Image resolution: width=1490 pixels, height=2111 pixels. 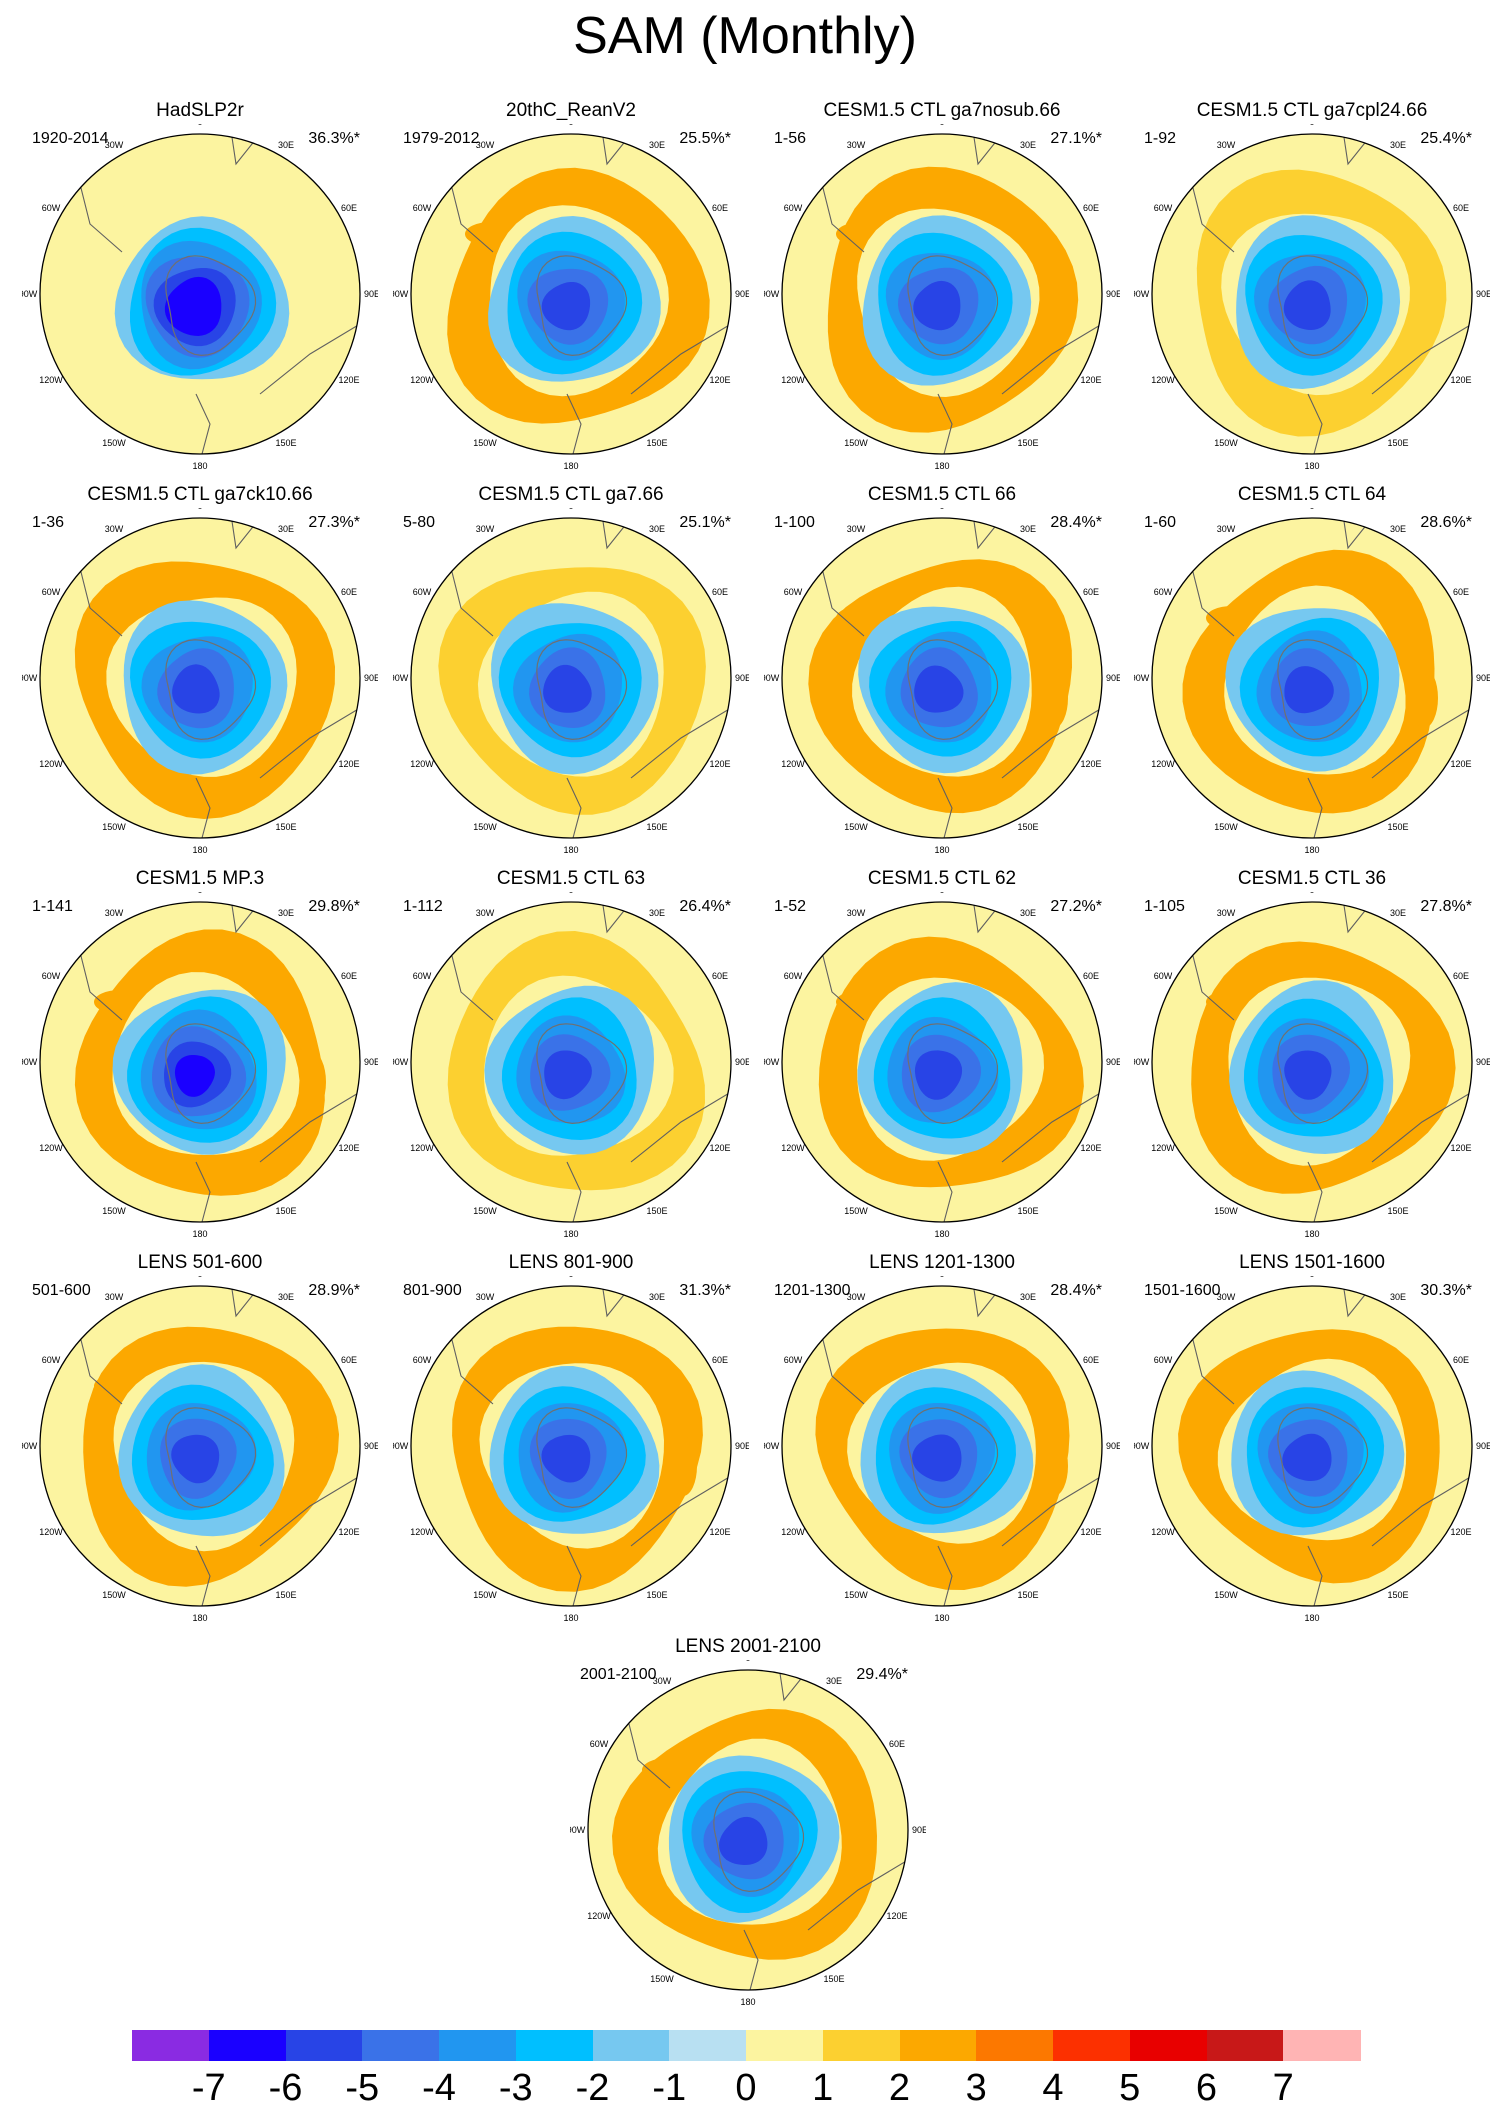 I want to click on panel-variance-explained: 27.8%*, so click(x=1446, y=906).